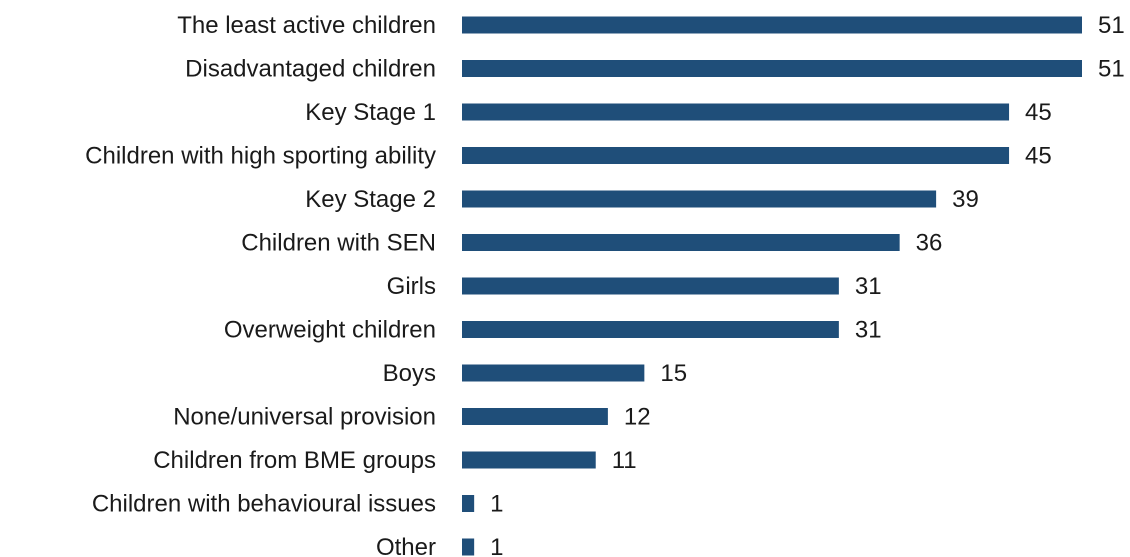  What do you see at coordinates (304, 417) in the screenshot?
I see `category-label-none-universal-provision: None/universal provision` at bounding box center [304, 417].